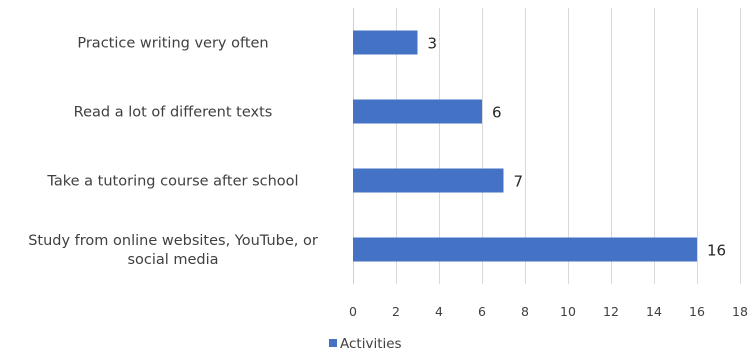 The width and height of the screenshot is (749, 353). What do you see at coordinates (439, 311) in the screenshot?
I see `x-tick-label: 4` at bounding box center [439, 311].